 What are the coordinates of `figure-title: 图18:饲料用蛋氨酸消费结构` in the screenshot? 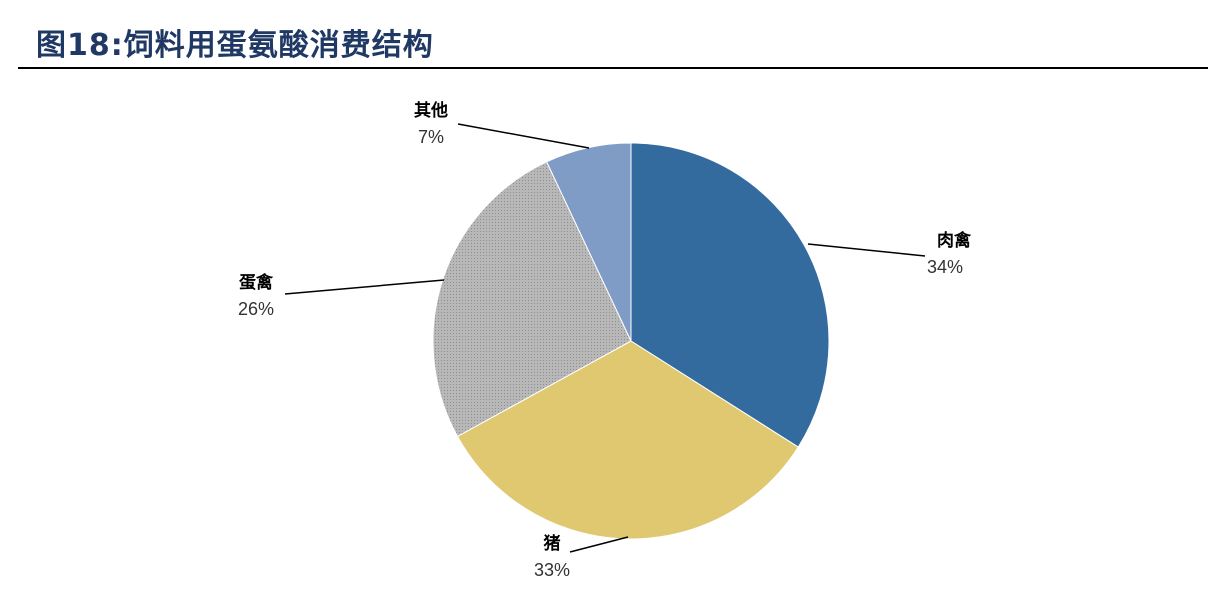 It's located at (235, 42).